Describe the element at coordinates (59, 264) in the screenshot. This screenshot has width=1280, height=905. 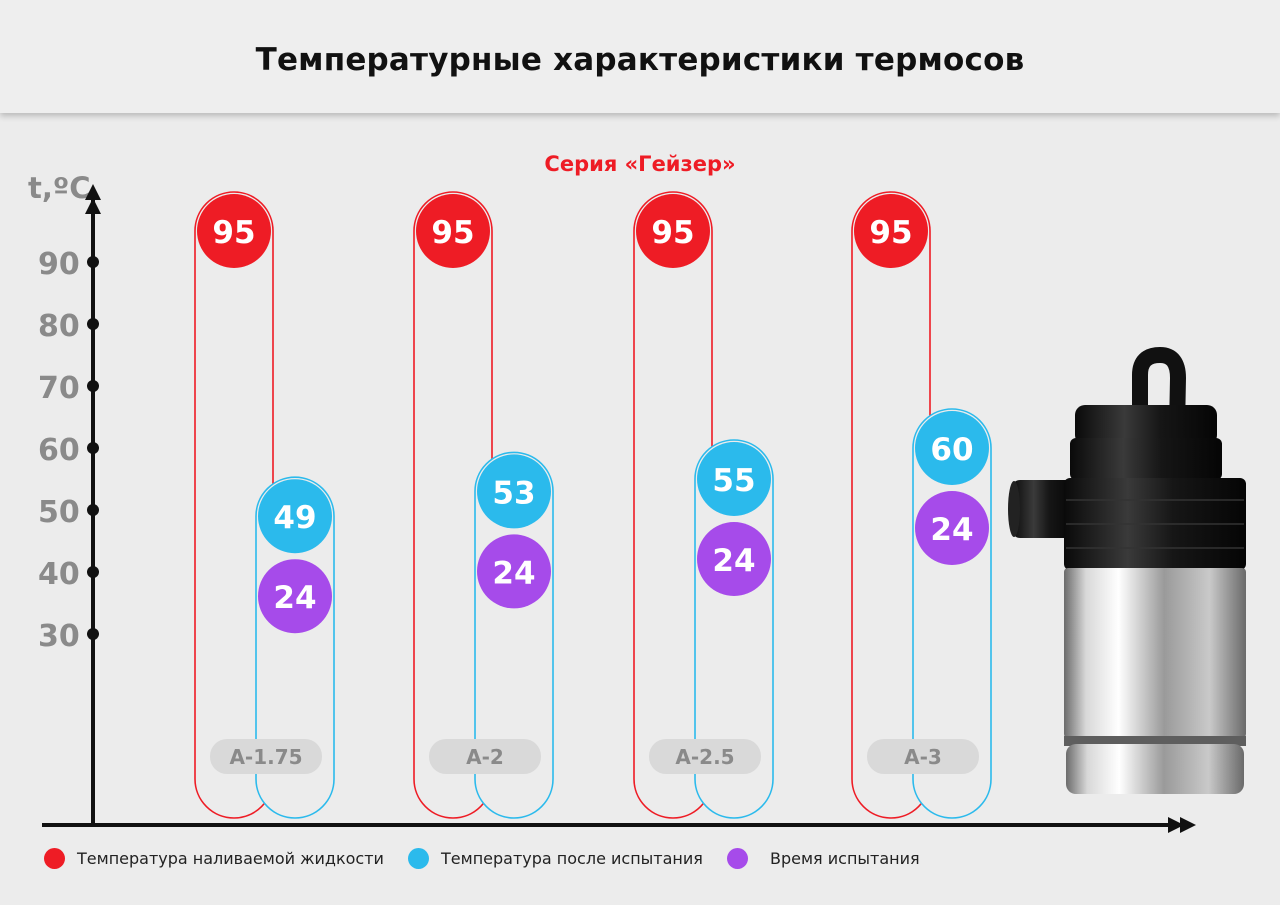
I see `y-tick-label: 90` at that location.